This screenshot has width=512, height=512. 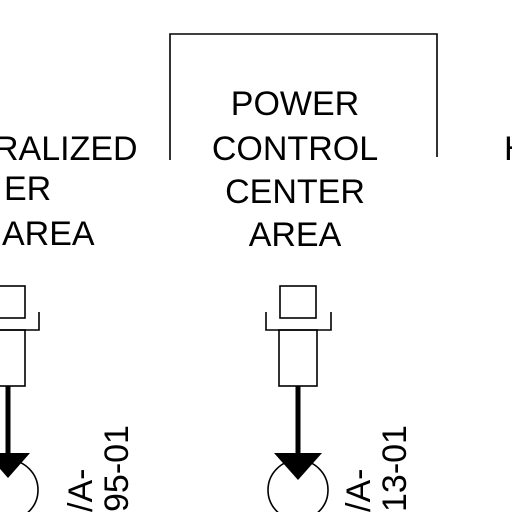 What do you see at coordinates (81, 490) in the screenshot?
I see `left-tag-line1: /A-` at bounding box center [81, 490].